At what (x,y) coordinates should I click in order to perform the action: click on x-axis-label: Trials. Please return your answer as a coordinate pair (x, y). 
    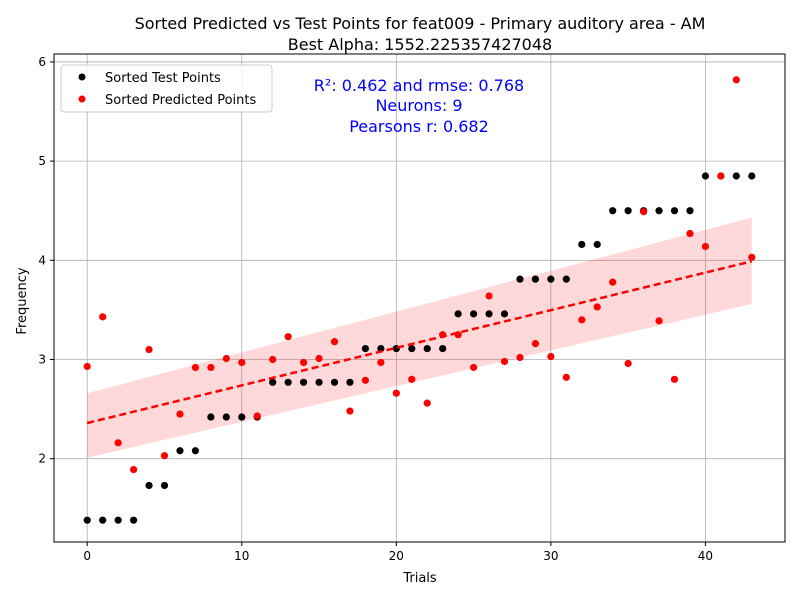
    Looking at the image, I should click on (419, 578).